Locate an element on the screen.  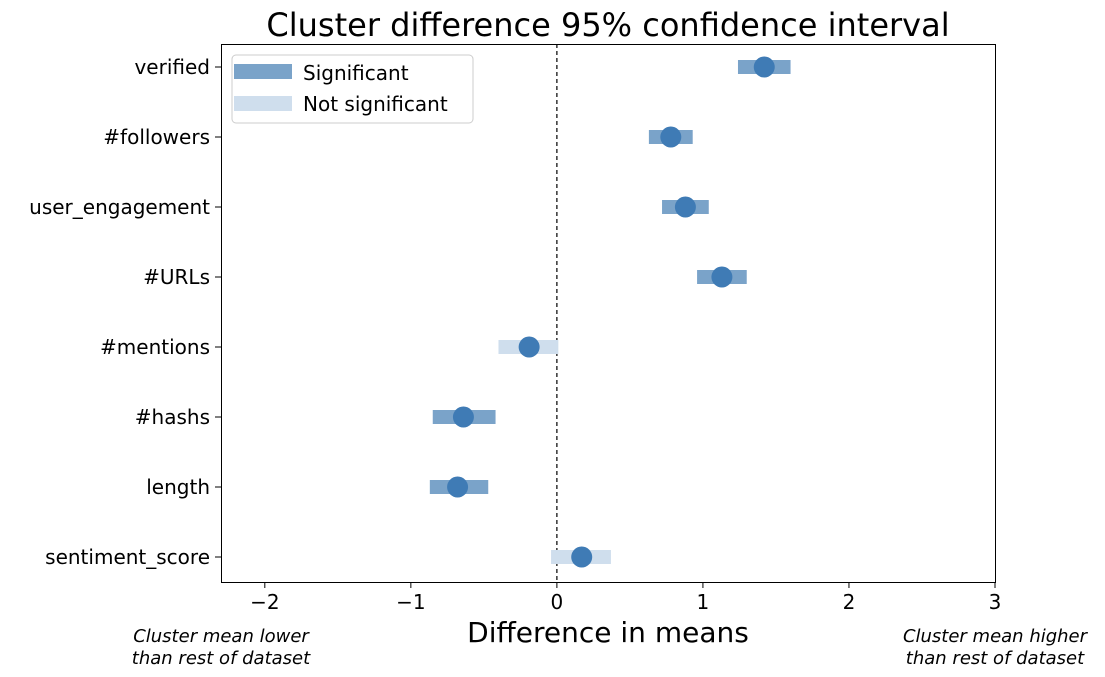
y-tick-label: #mentions is located at coordinates (155, 347).